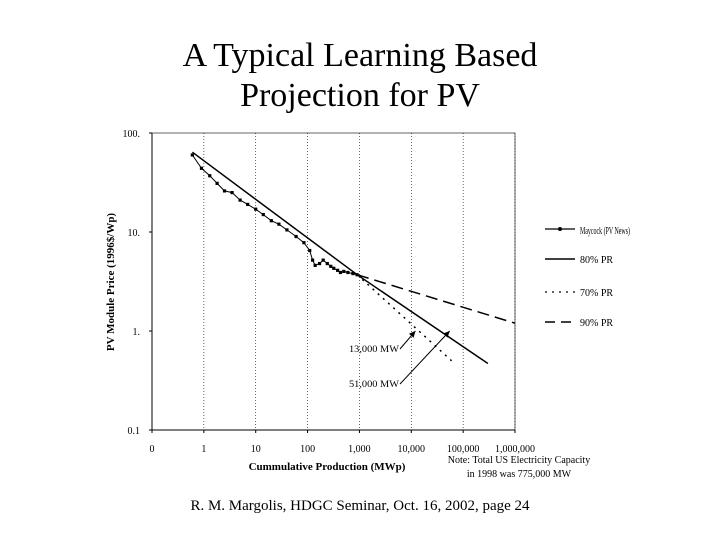 The image size is (720, 540). Describe the element at coordinates (374, 349) in the screenshot. I see `annotation-label: 13,000 MW` at that location.